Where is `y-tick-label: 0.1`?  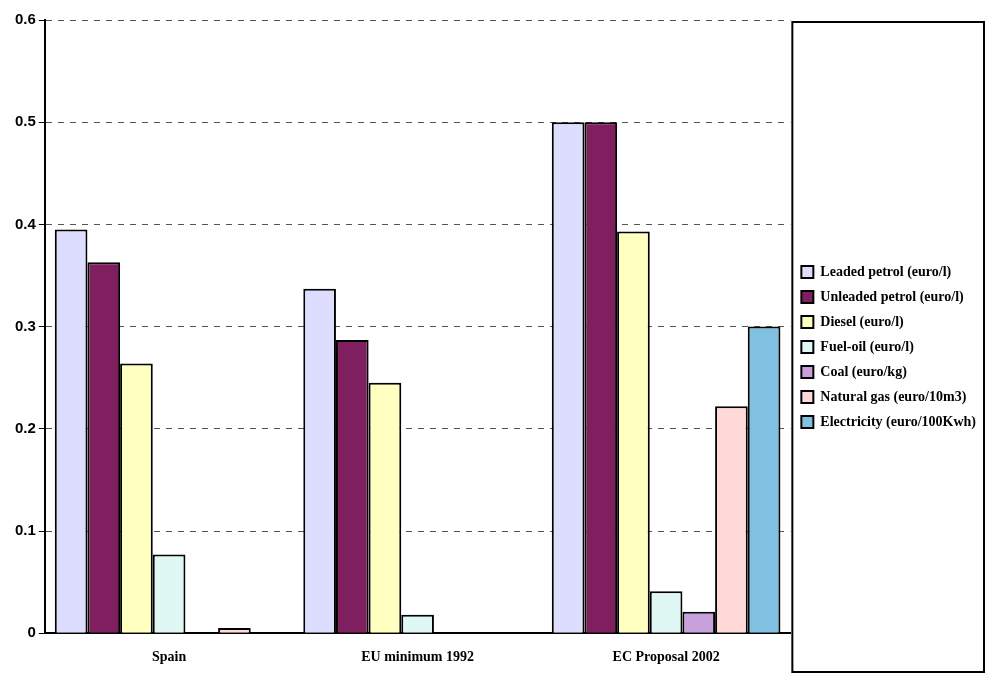 y-tick-label: 0.1 is located at coordinates (25, 530).